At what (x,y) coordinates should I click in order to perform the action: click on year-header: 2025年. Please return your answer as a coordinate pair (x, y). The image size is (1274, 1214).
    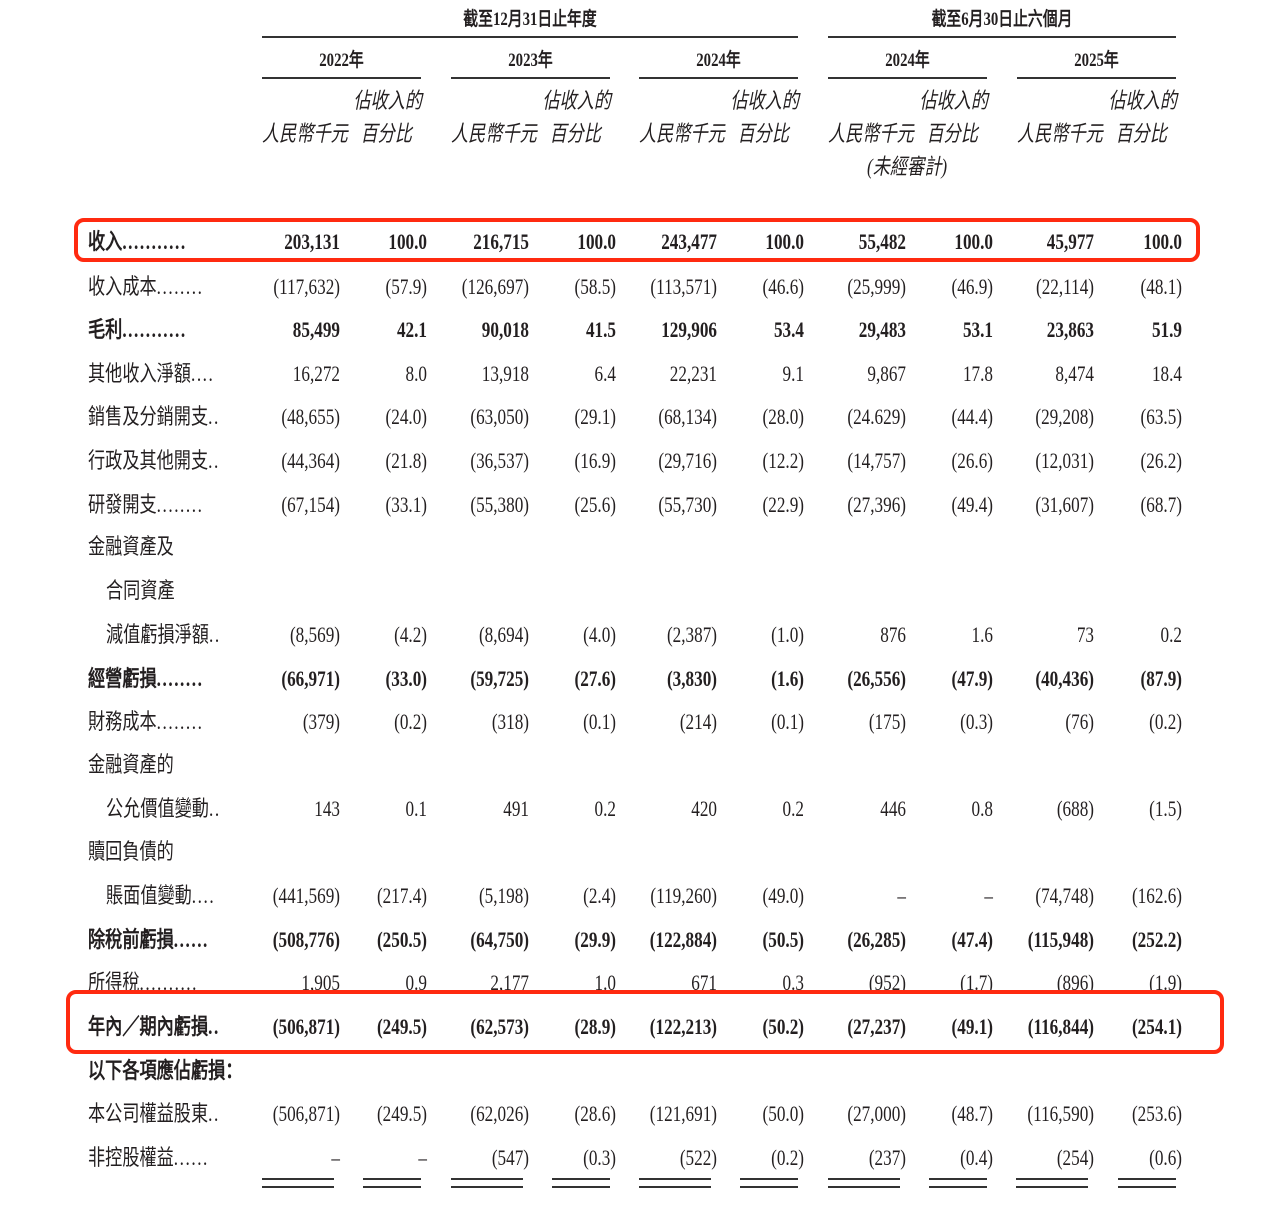
    Looking at the image, I should click on (1096, 60).